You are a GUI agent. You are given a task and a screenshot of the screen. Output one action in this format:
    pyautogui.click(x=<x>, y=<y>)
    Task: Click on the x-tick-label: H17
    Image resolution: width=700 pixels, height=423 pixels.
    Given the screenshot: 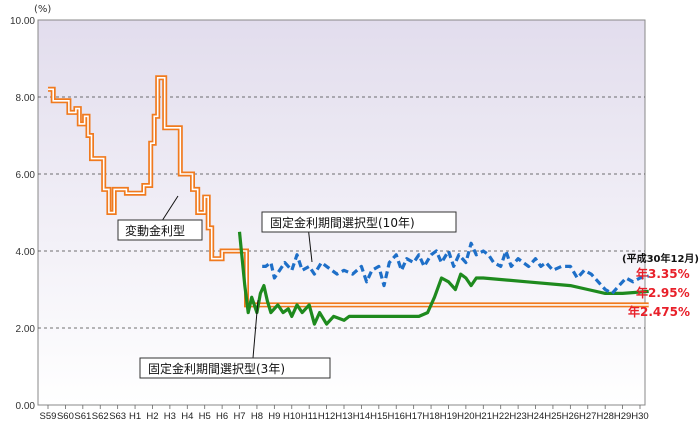 What is the action you would take?
    pyautogui.click(x=413, y=416)
    